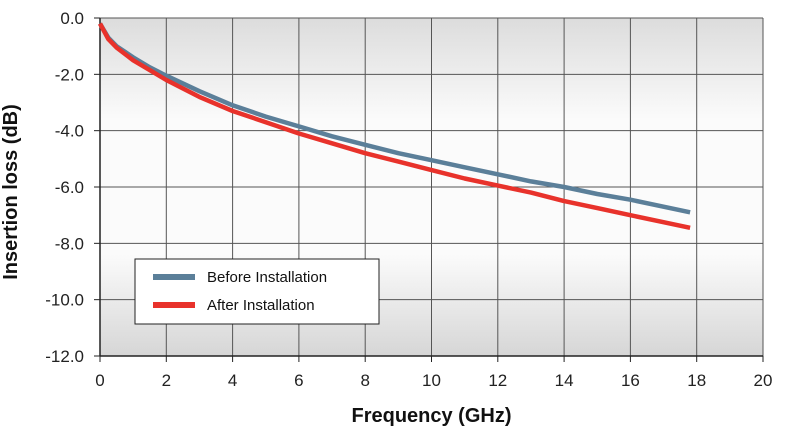  I want to click on x-tick-label: 16, so click(630, 380).